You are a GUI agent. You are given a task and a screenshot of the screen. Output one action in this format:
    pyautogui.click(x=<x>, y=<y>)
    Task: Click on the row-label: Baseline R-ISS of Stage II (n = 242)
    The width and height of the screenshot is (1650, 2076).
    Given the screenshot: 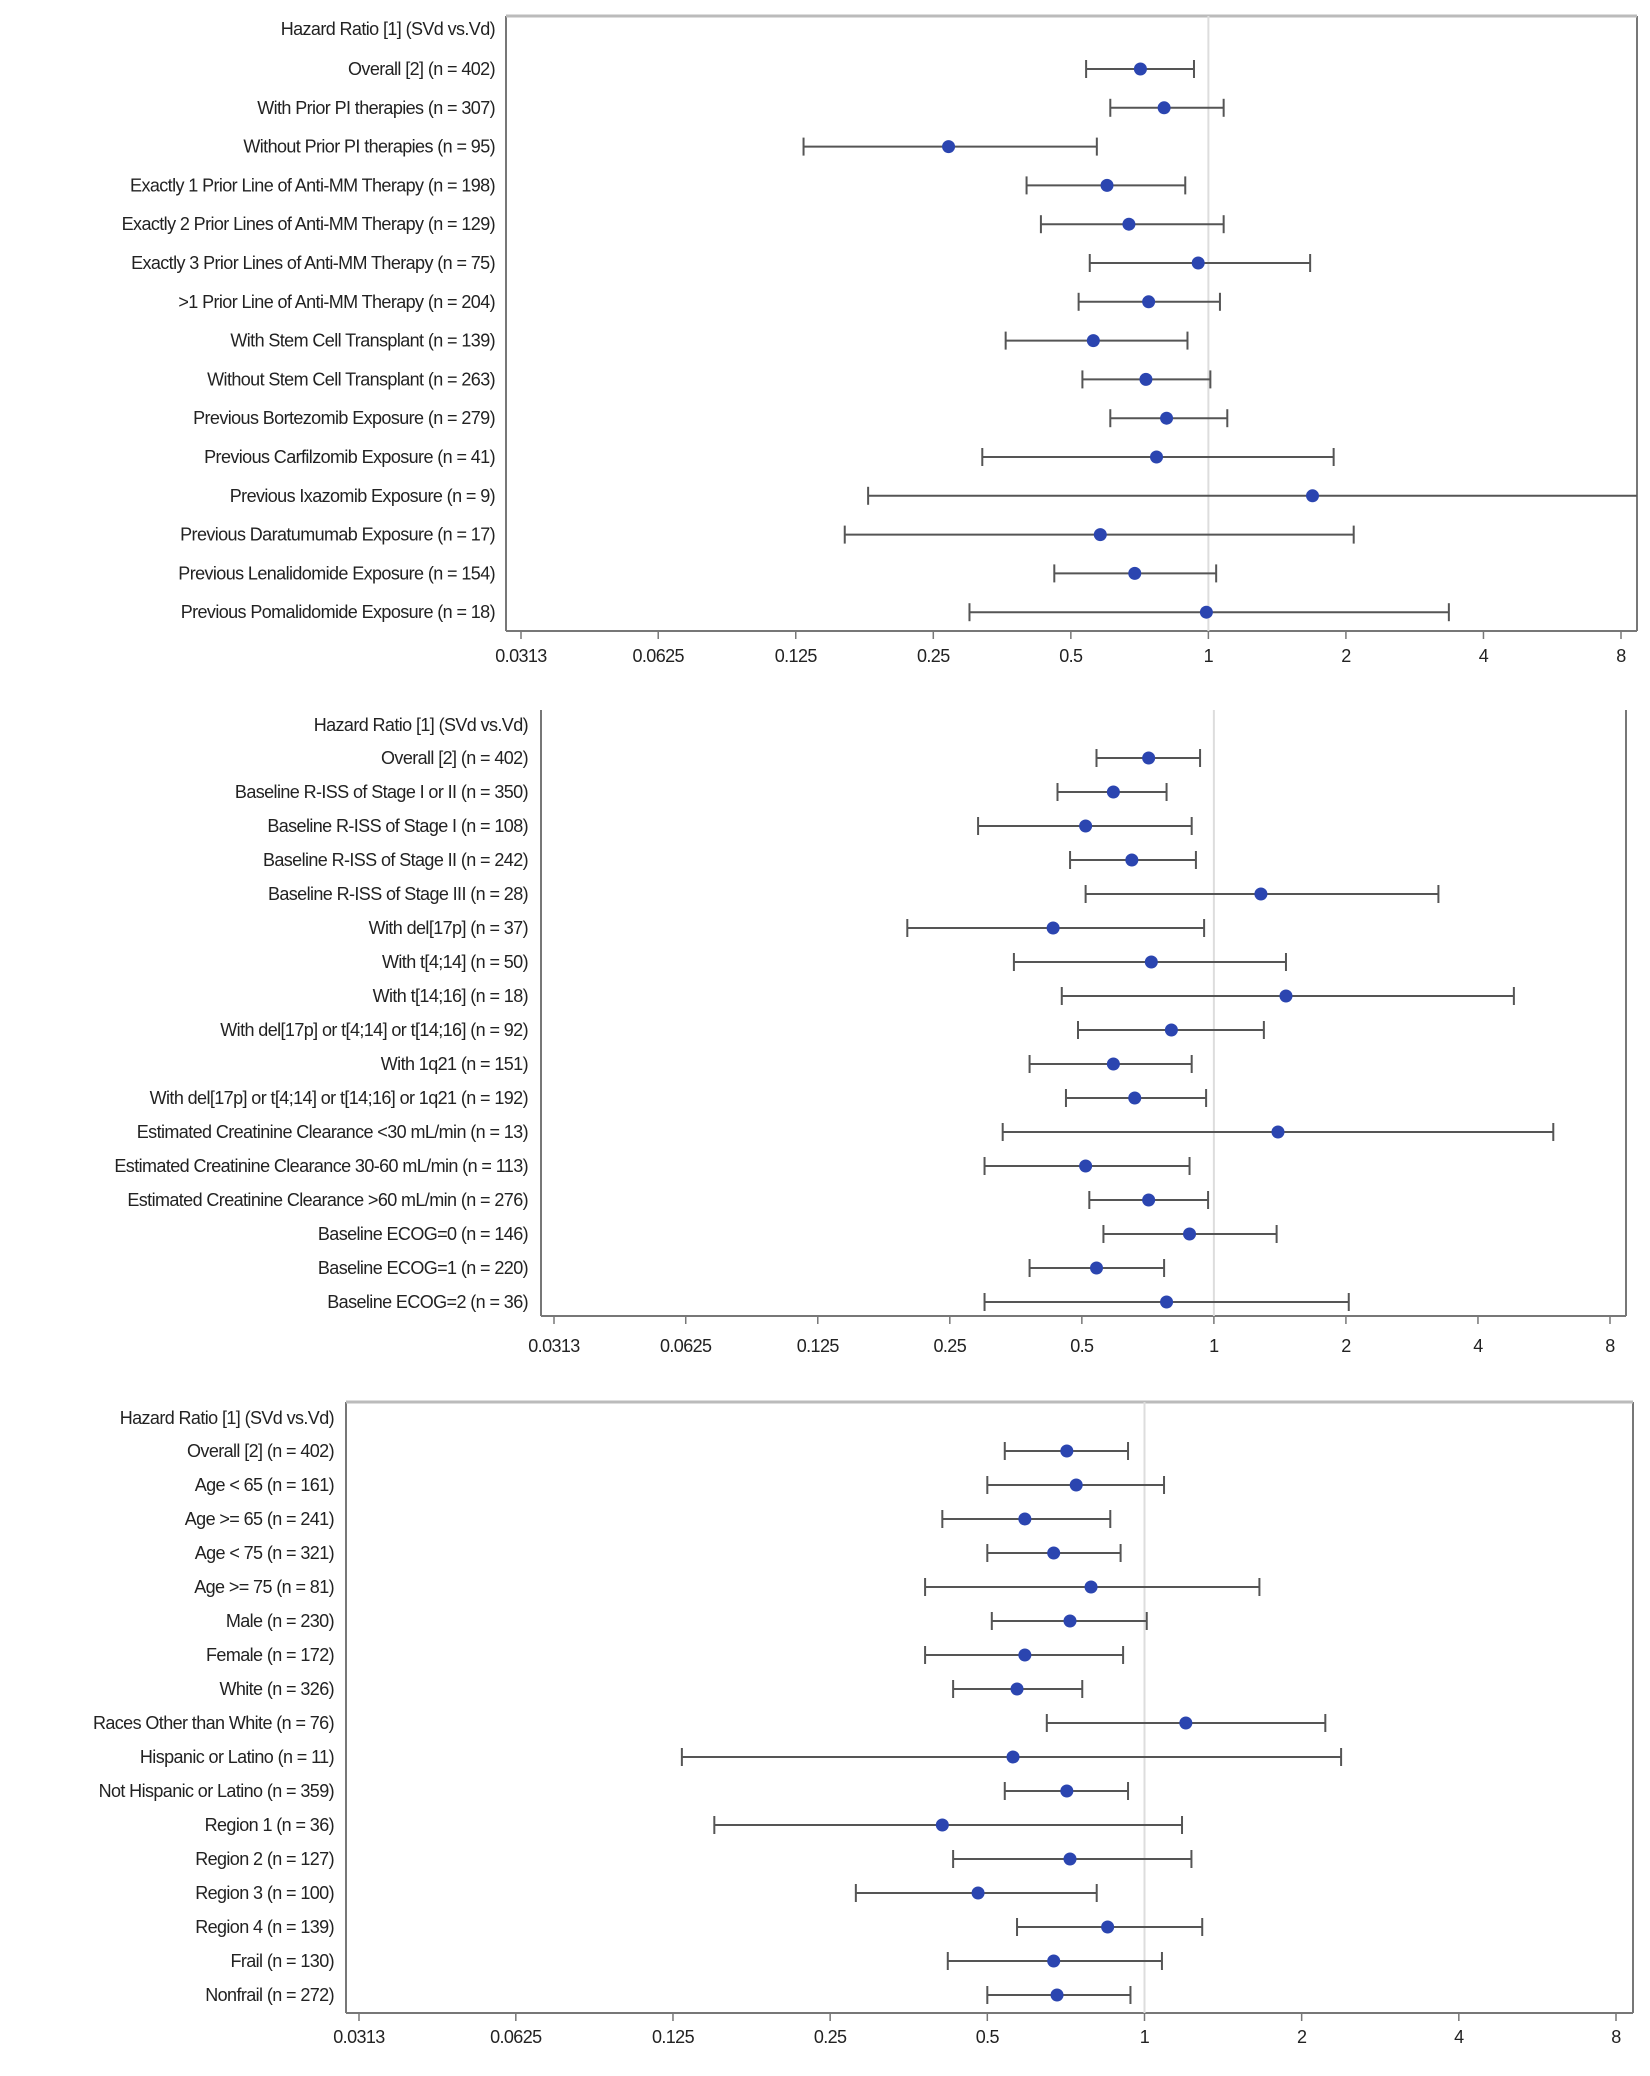 What is the action you would take?
    pyautogui.click(x=395, y=860)
    